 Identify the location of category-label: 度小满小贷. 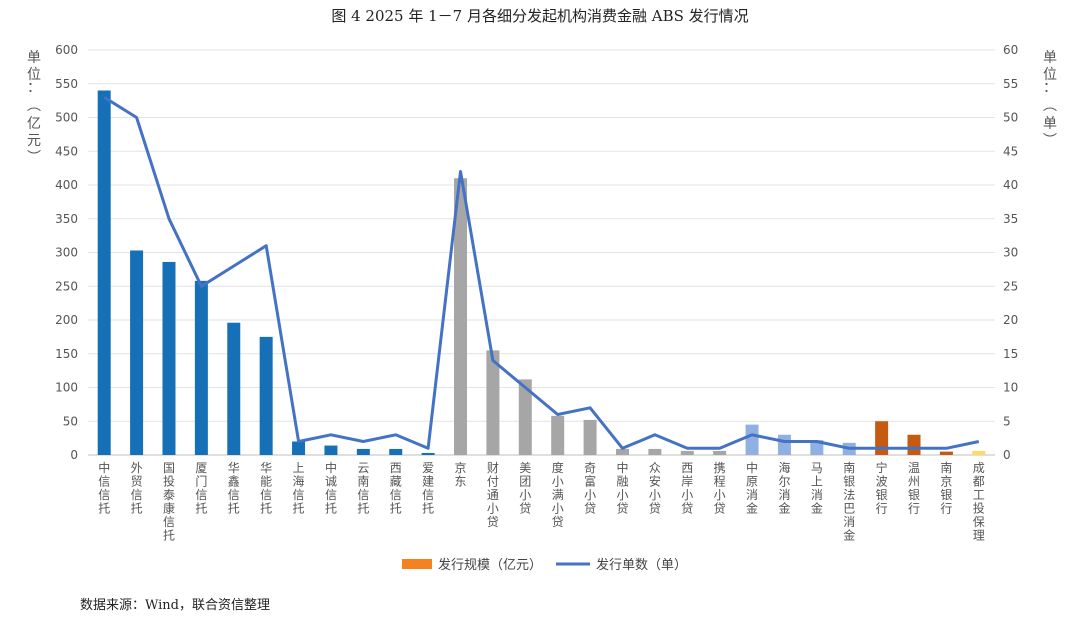
(558, 494).